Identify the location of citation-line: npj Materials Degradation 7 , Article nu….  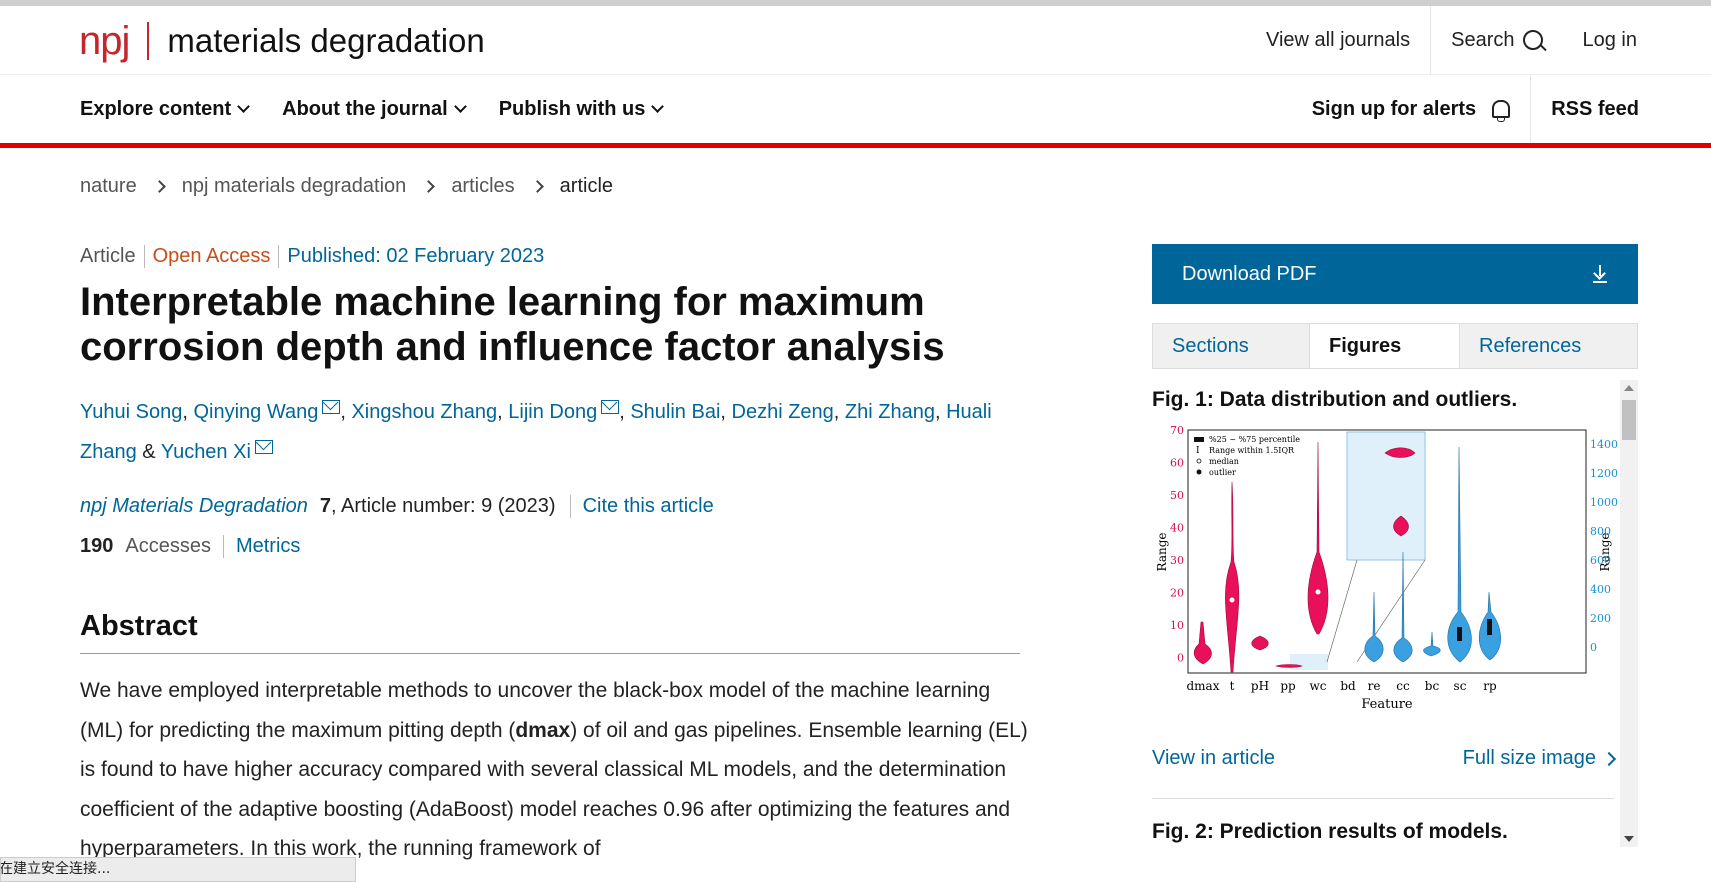
(397, 506).